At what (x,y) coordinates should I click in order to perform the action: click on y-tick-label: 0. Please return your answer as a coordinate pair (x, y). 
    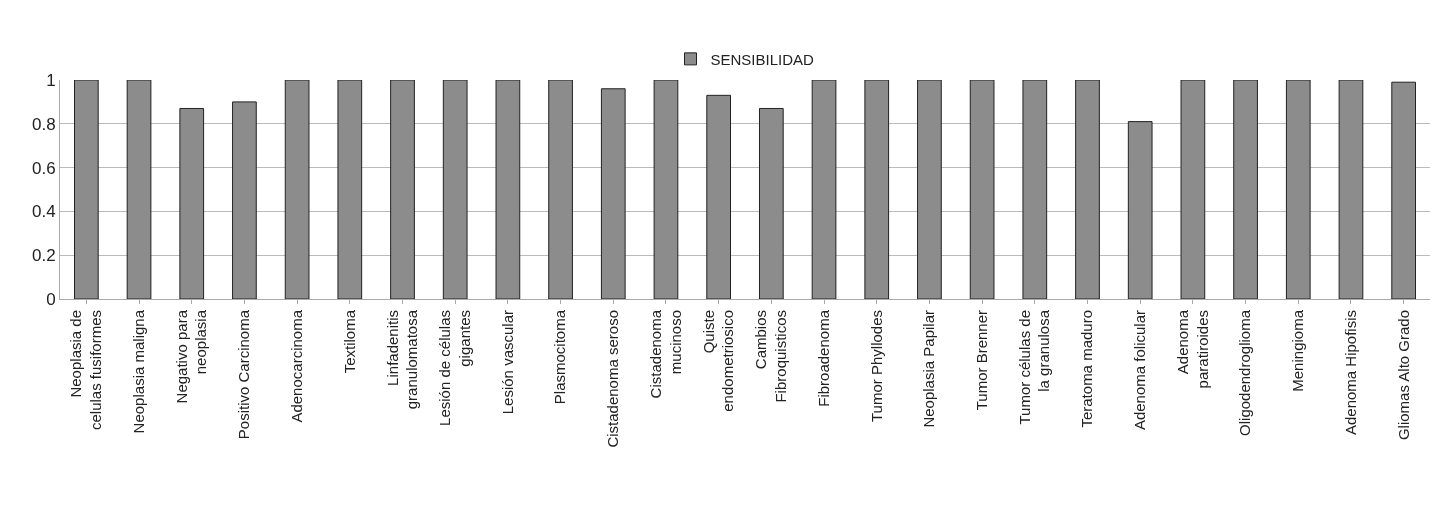
    Looking at the image, I should click on (51, 299).